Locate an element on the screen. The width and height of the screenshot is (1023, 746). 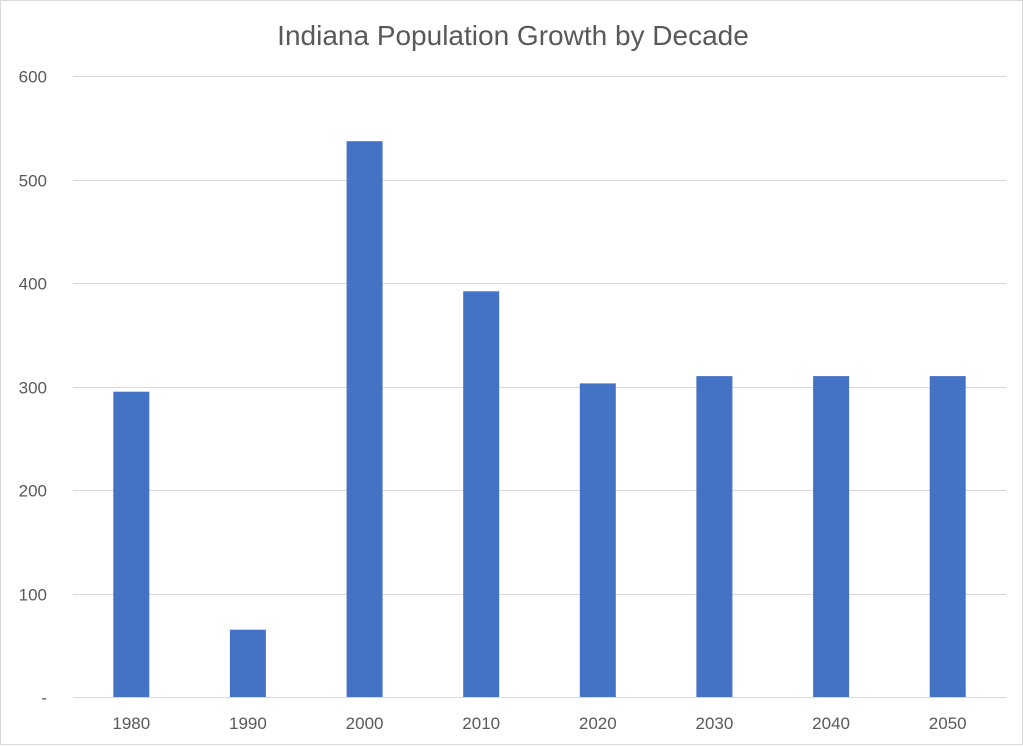
y-tick-label: 200 is located at coordinates (33, 491).